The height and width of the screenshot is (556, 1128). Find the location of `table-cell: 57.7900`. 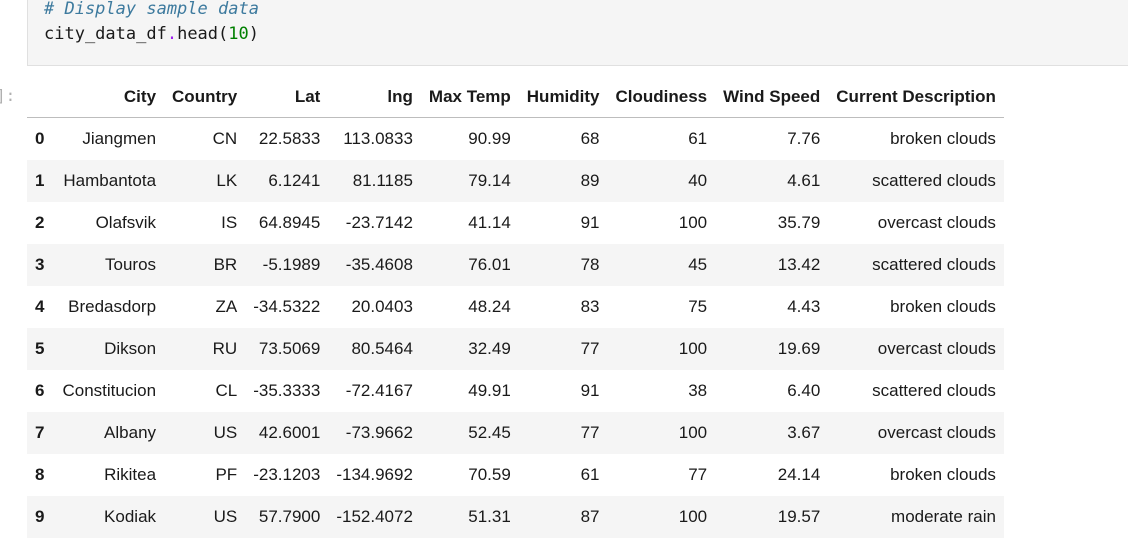

table-cell: 57.7900 is located at coordinates (289, 516).